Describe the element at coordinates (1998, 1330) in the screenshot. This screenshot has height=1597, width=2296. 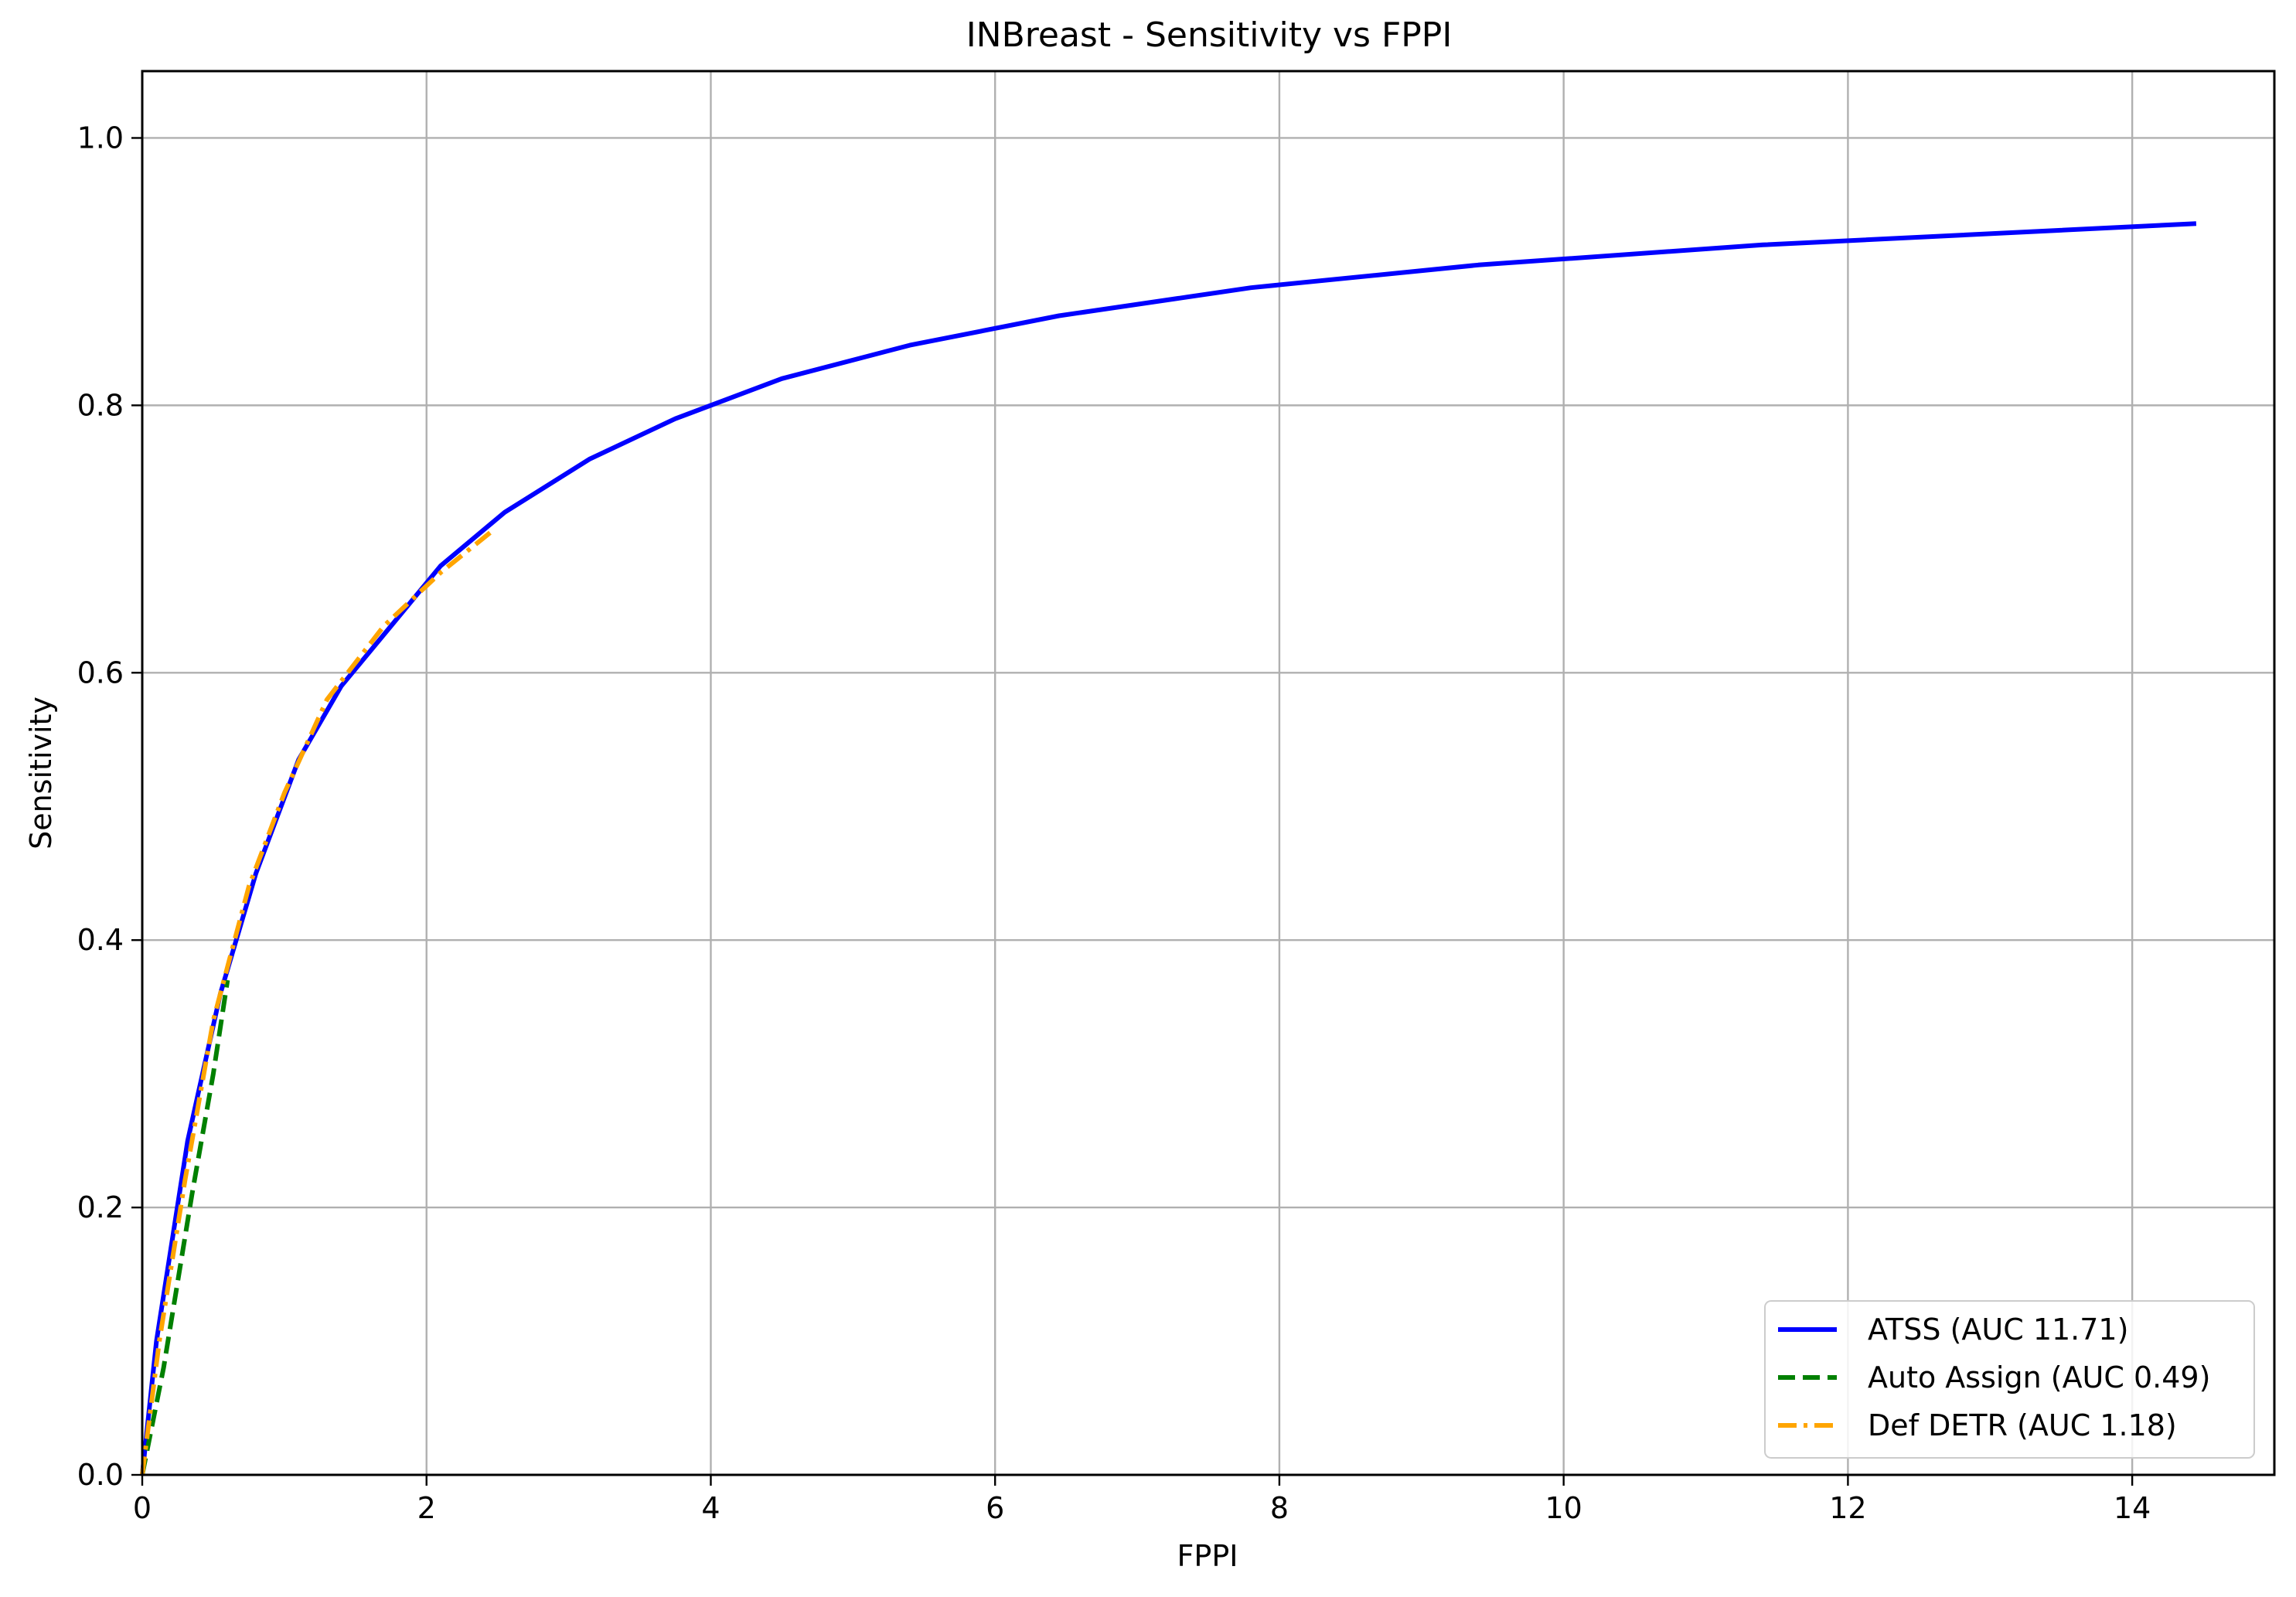
I see `legend-label: ATSS (AUC 11.71)` at that location.